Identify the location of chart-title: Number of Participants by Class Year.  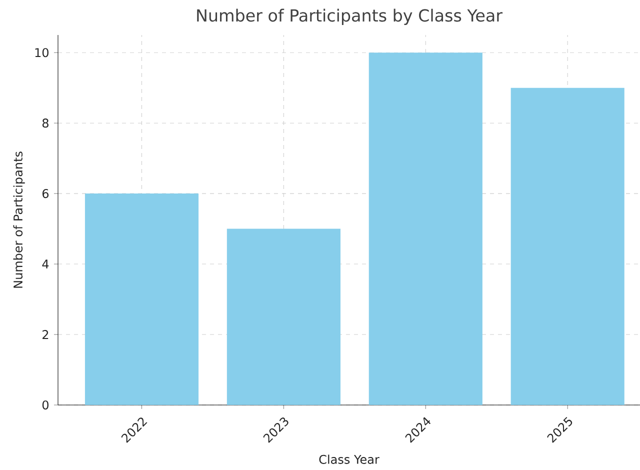
(350, 16).